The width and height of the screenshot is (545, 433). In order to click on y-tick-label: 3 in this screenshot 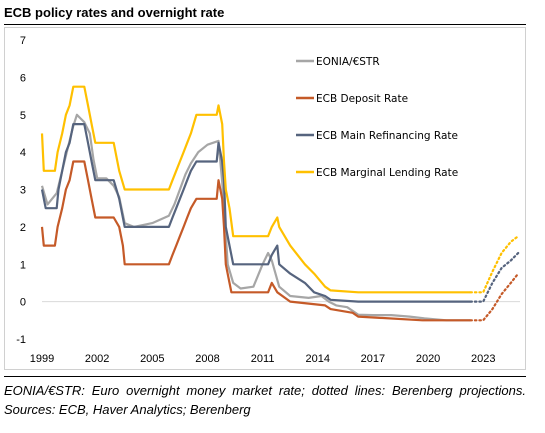, I will do `click(23, 191)`.